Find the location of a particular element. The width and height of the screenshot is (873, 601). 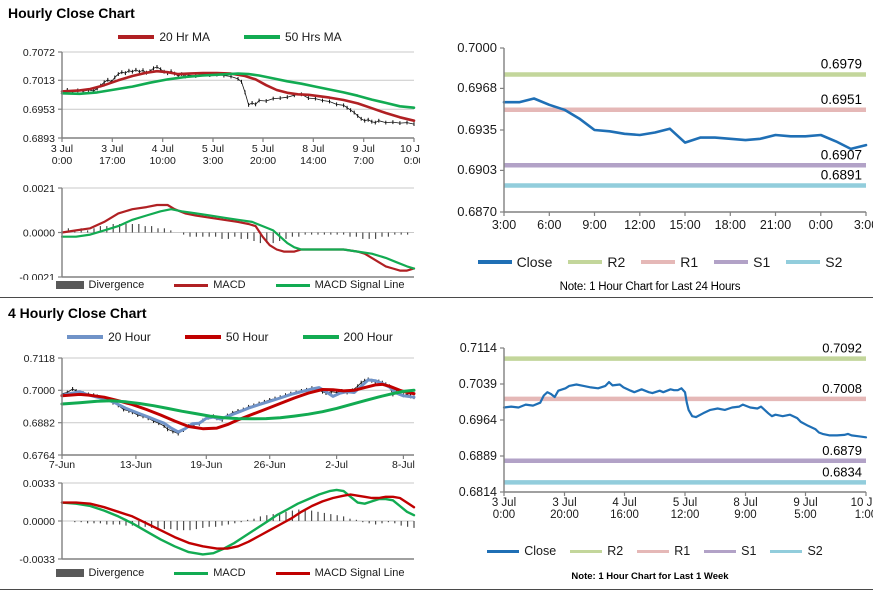

legend-item-20-hr-ma: 20 Hr MA is located at coordinates (164, 37).